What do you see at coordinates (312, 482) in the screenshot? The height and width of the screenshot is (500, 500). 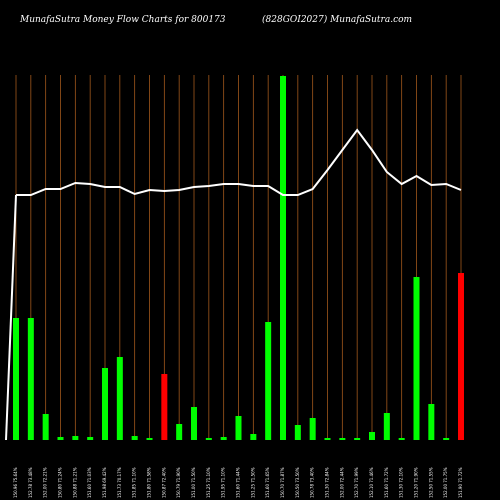 I see `x-tick-label: 150.78 73.40%` at bounding box center [312, 482].